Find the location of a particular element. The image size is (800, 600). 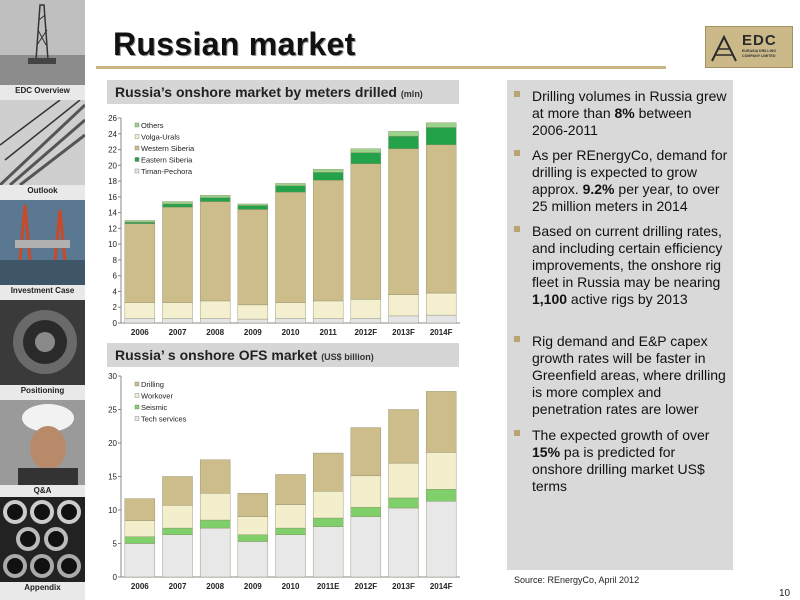

drill-bit-image is located at coordinates (42, 342).